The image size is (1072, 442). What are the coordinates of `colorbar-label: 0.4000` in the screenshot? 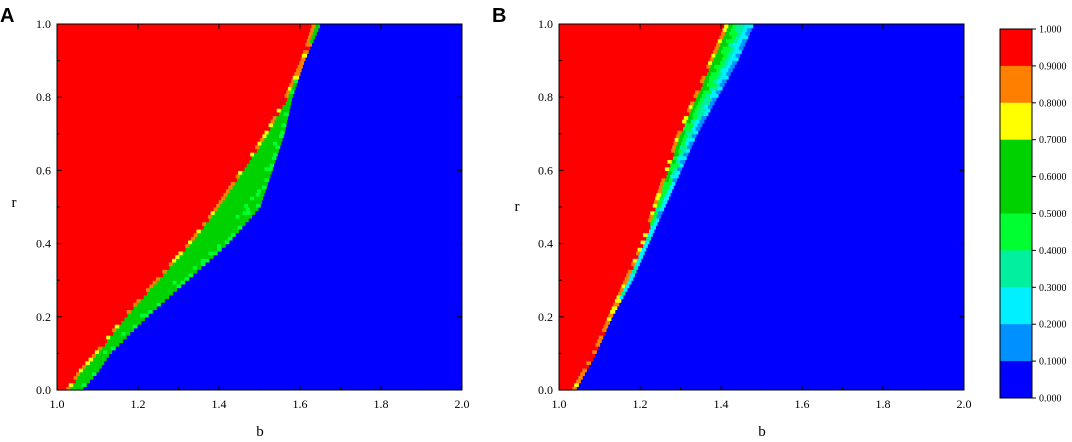 It's located at (1053, 251).